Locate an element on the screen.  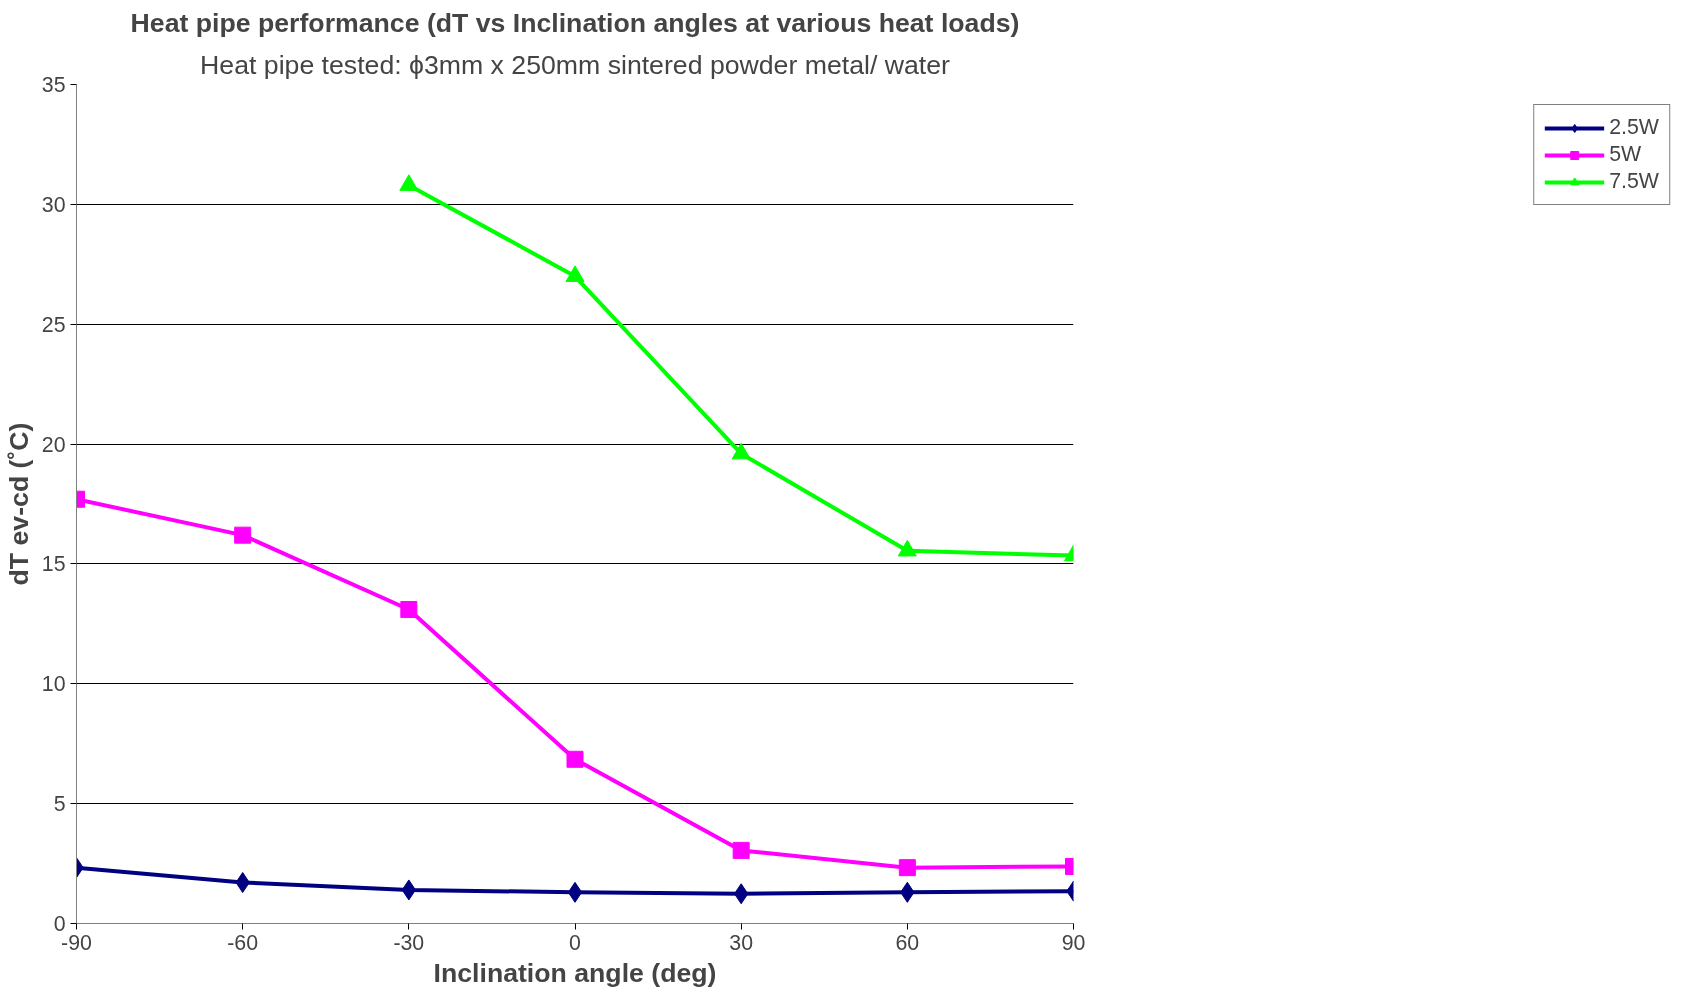
chart-title: Heat pipe performance (dT vs Inclination angles at various heat loads) is located at coordinates (575, 22).